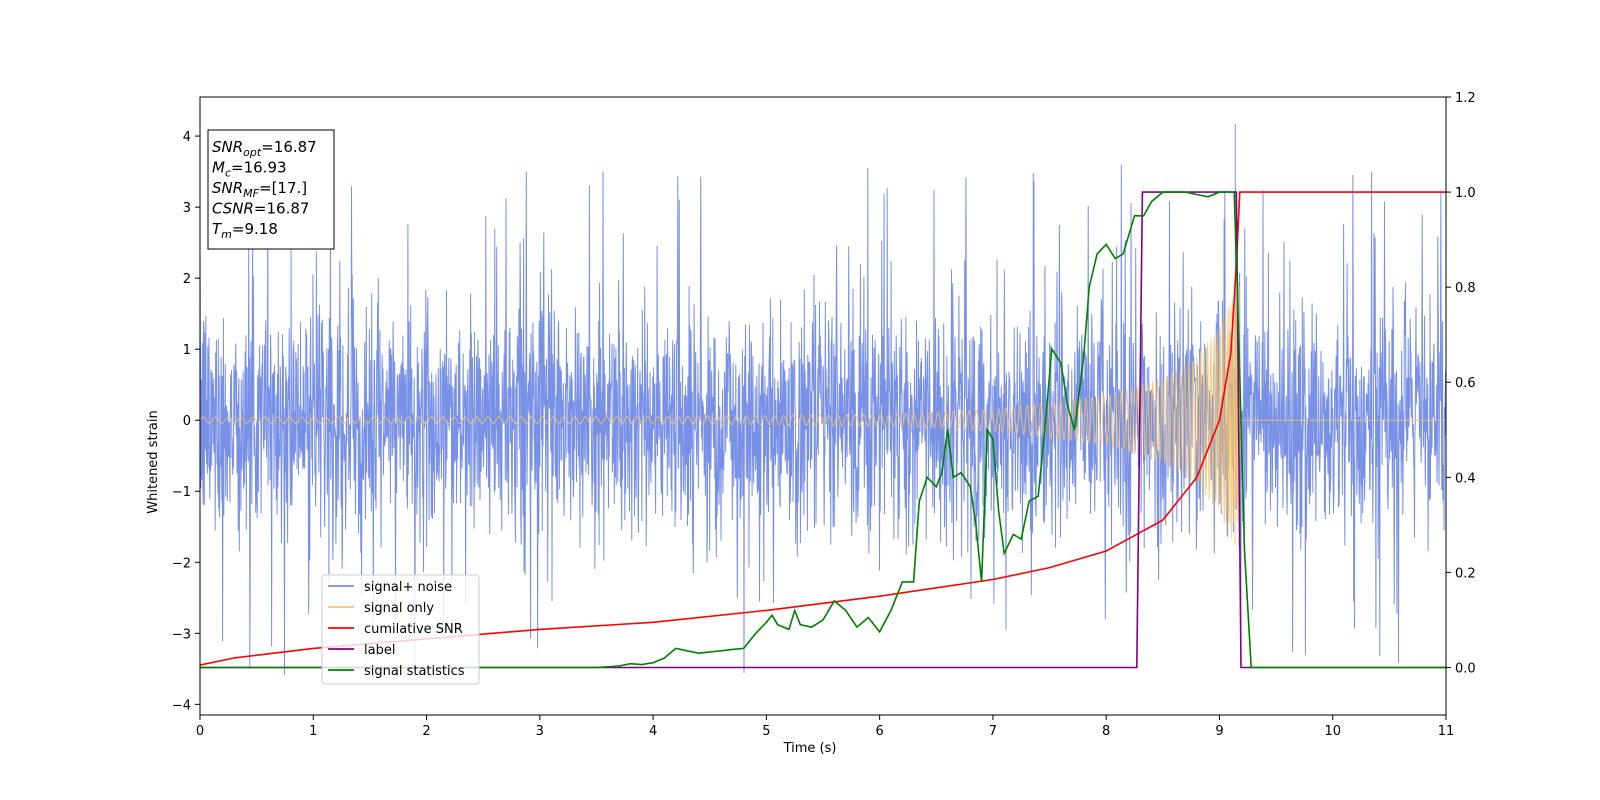 The image size is (1600, 800). I want to click on annotation-frame, so click(271, 189).